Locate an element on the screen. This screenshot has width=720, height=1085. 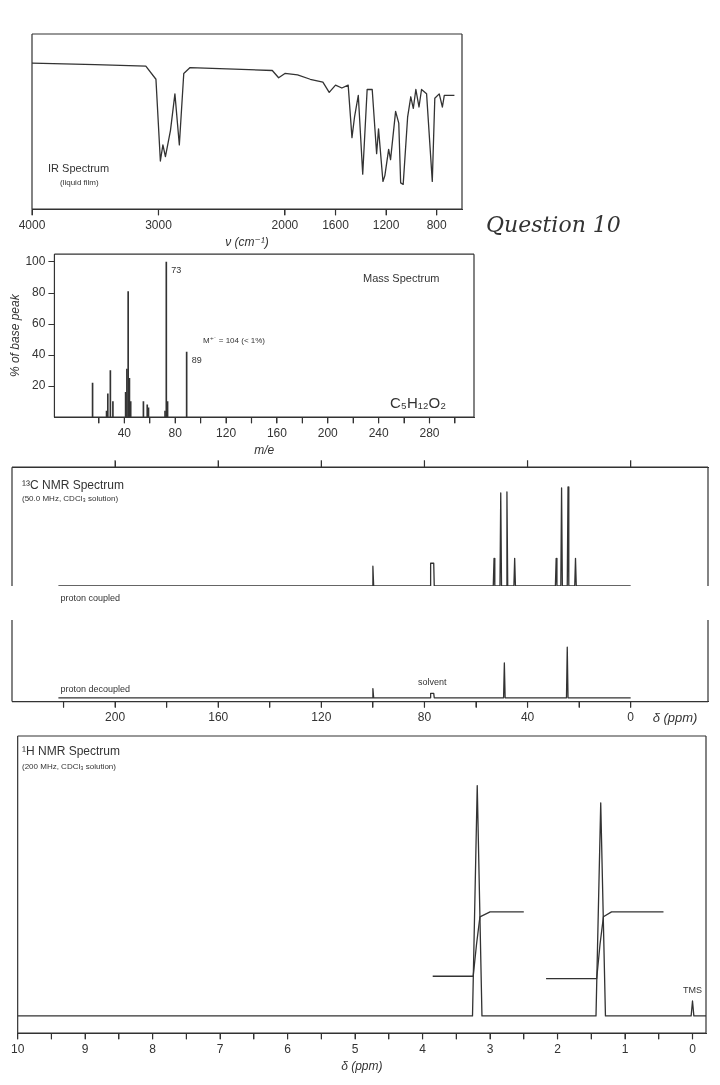
y-tick-label: 60 is located at coordinates (39, 323).